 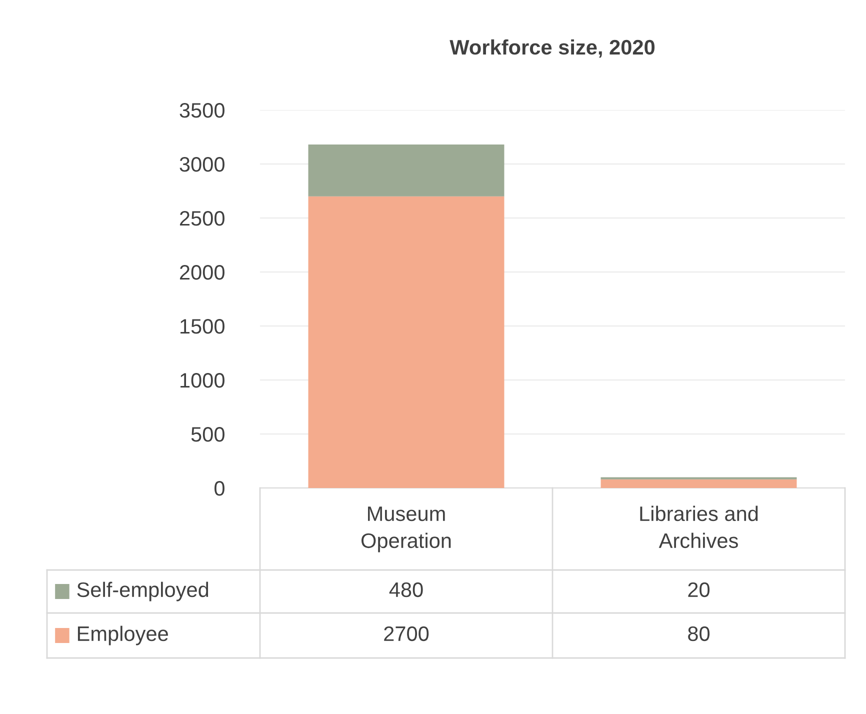 What do you see at coordinates (207, 434) in the screenshot?
I see `y-tick-label: 500` at bounding box center [207, 434].